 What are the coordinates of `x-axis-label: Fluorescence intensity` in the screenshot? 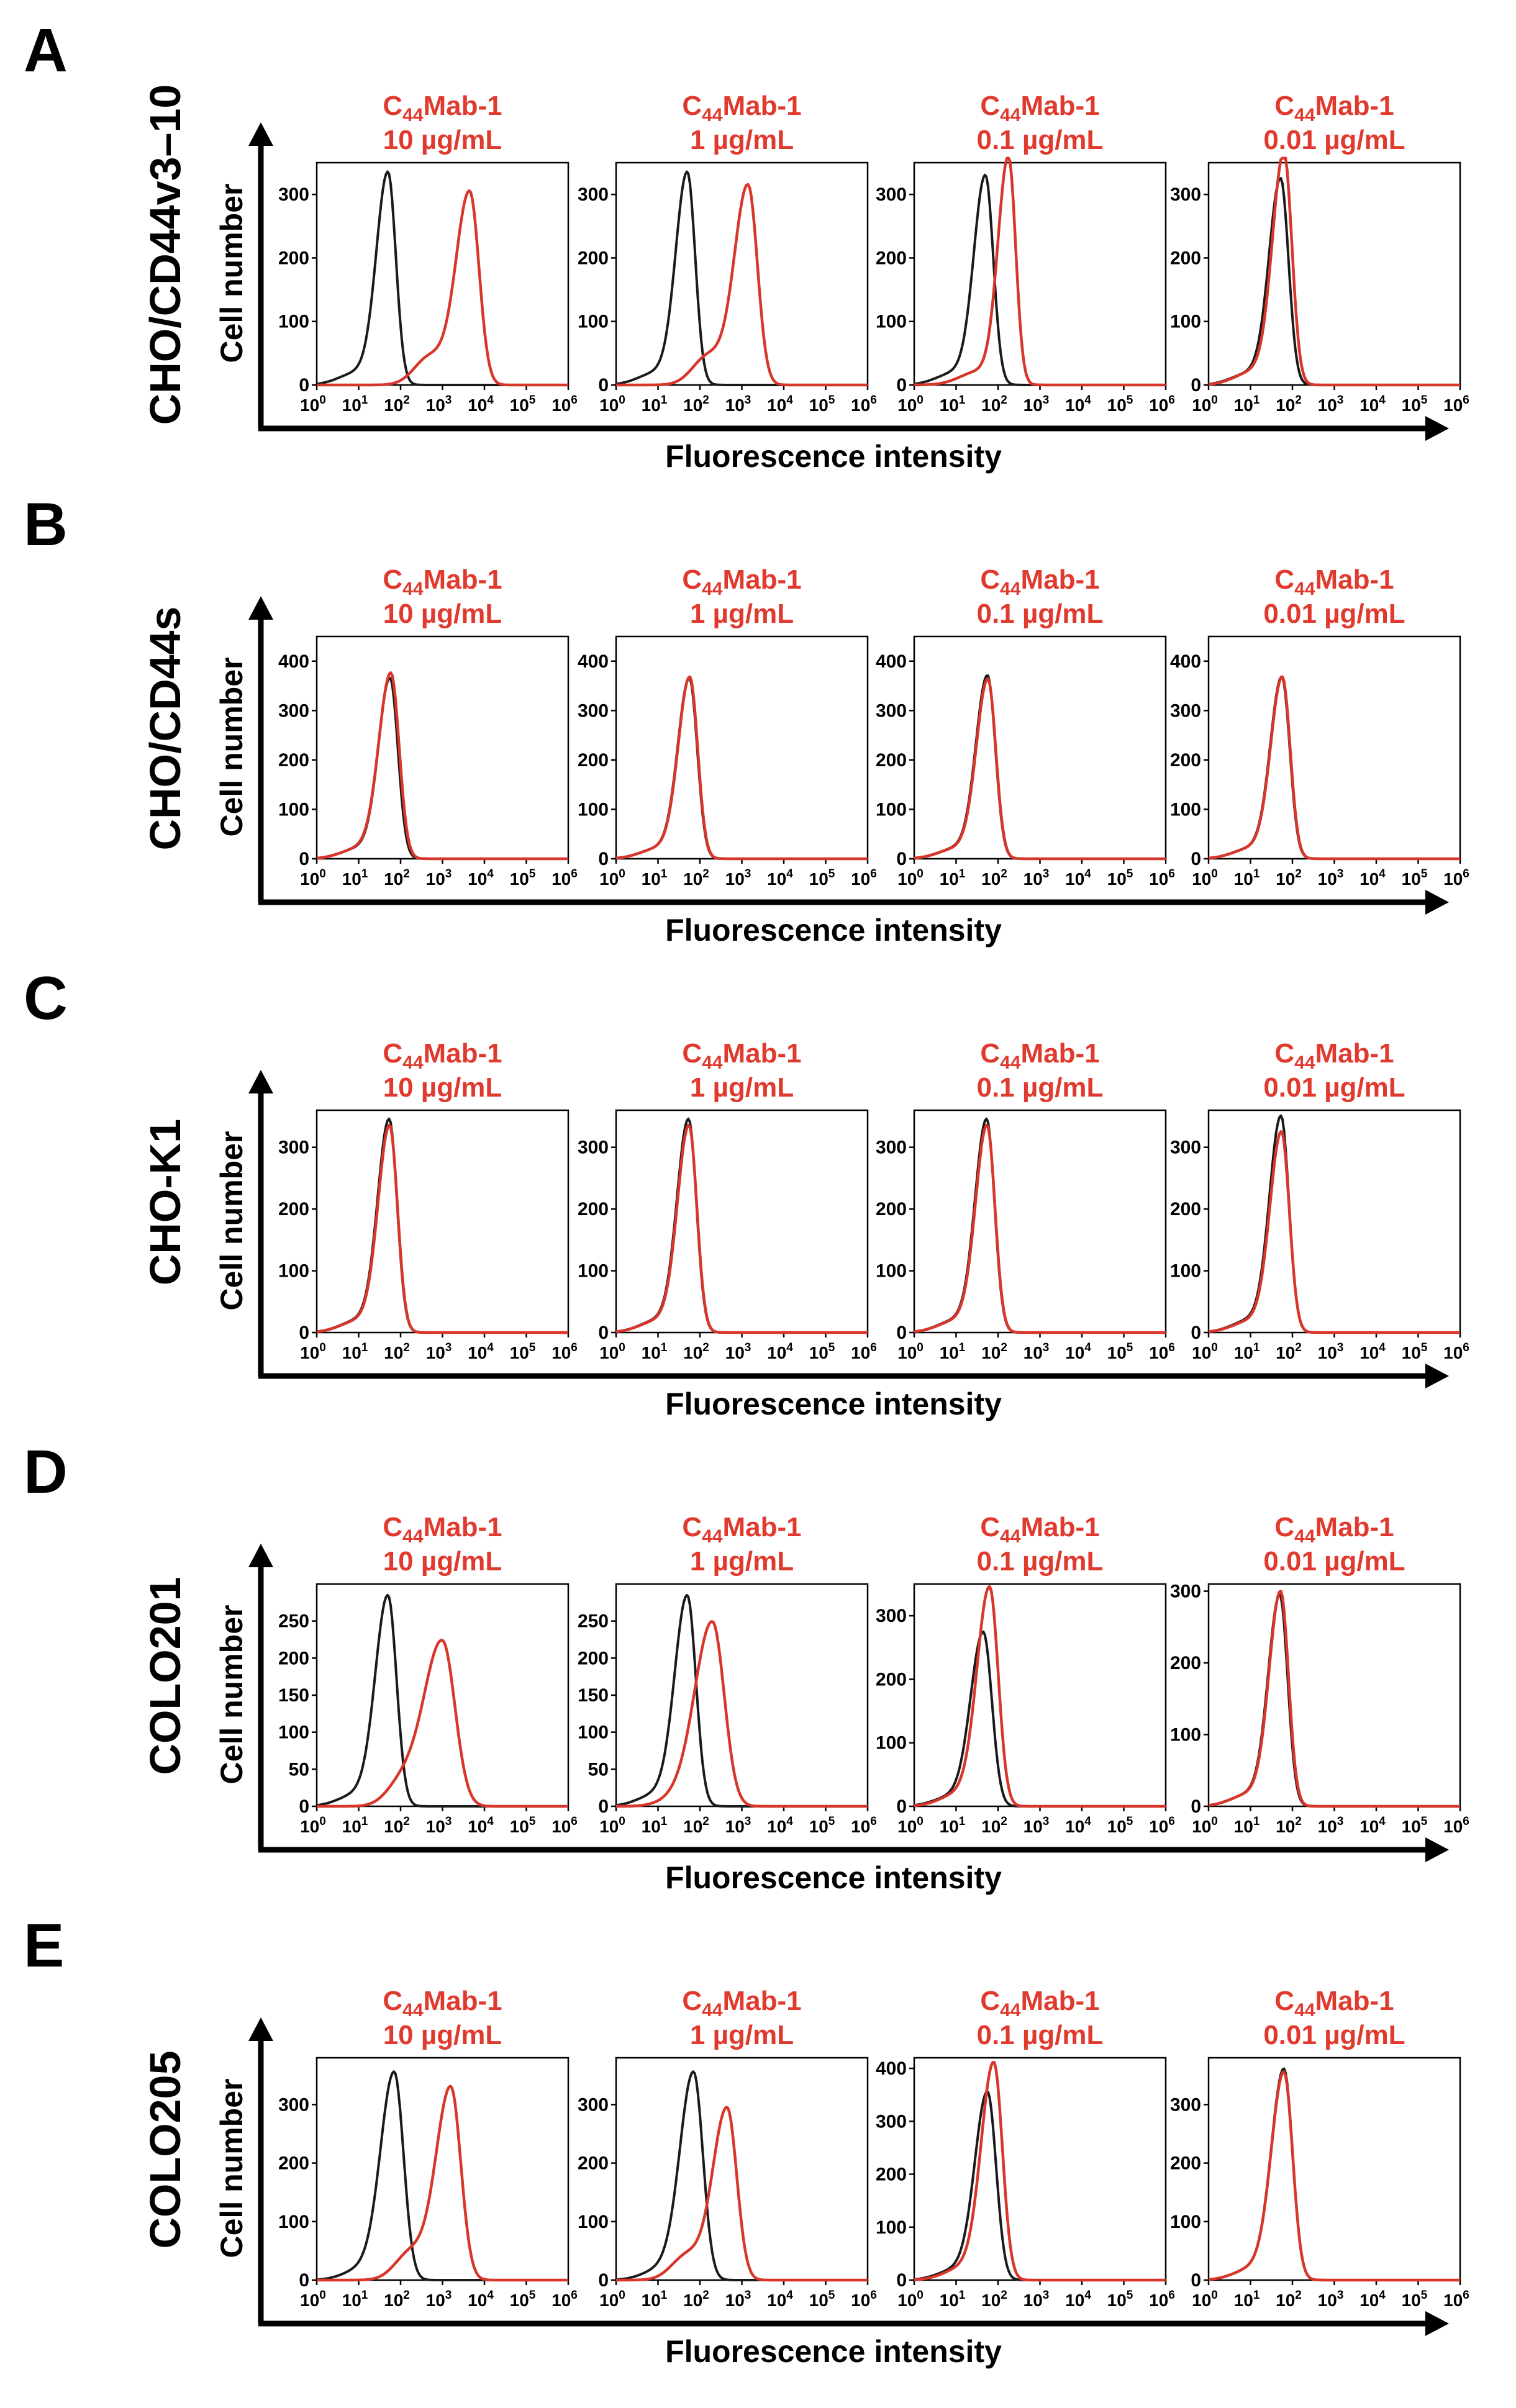 It's located at (833, 931).